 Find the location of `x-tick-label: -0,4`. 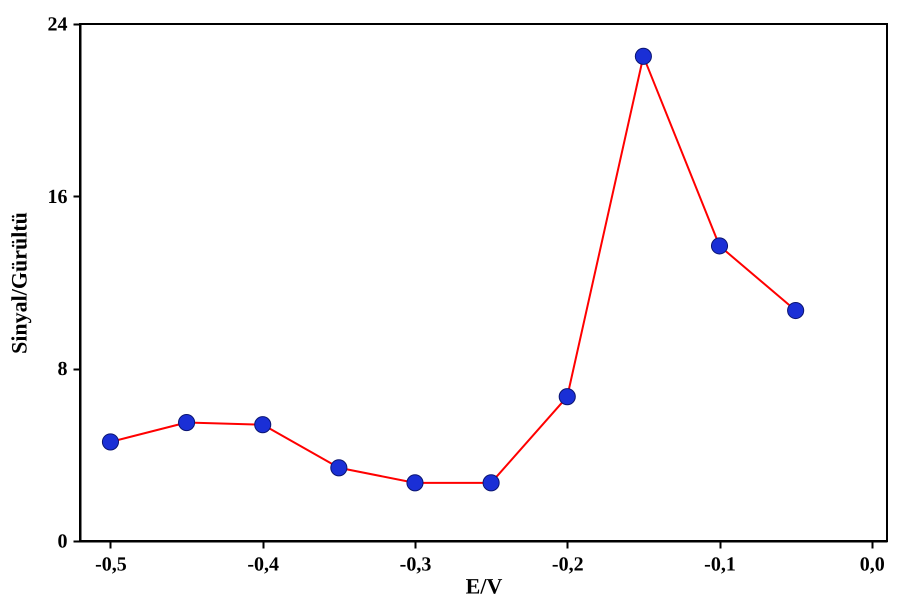

x-tick-label: -0,4 is located at coordinates (263, 565).